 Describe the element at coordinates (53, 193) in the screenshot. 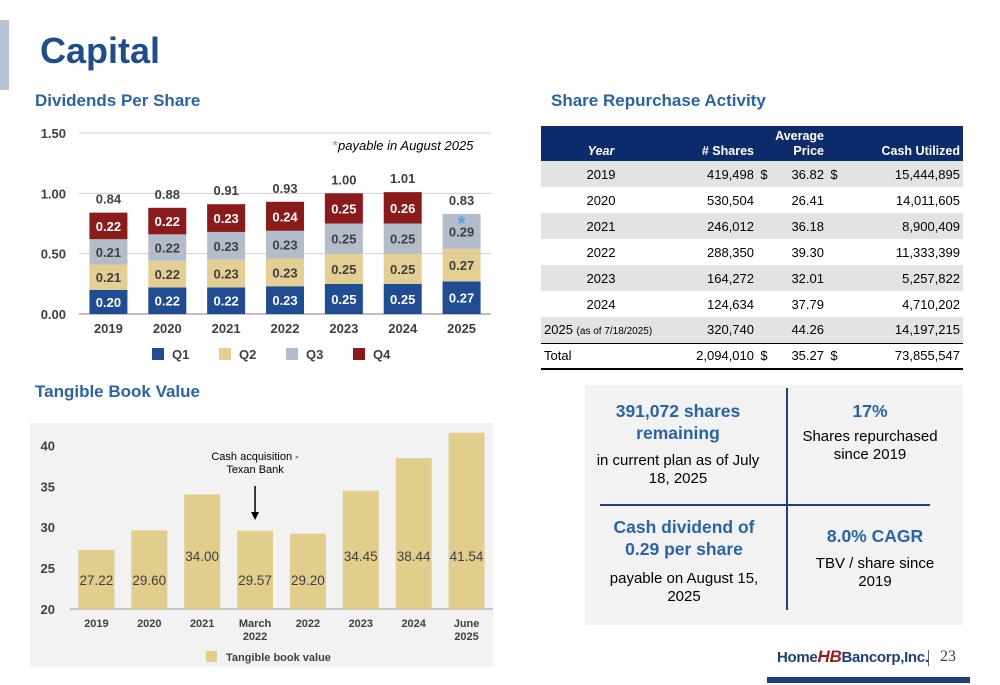

I see `y-tick-label: 1.00` at that location.